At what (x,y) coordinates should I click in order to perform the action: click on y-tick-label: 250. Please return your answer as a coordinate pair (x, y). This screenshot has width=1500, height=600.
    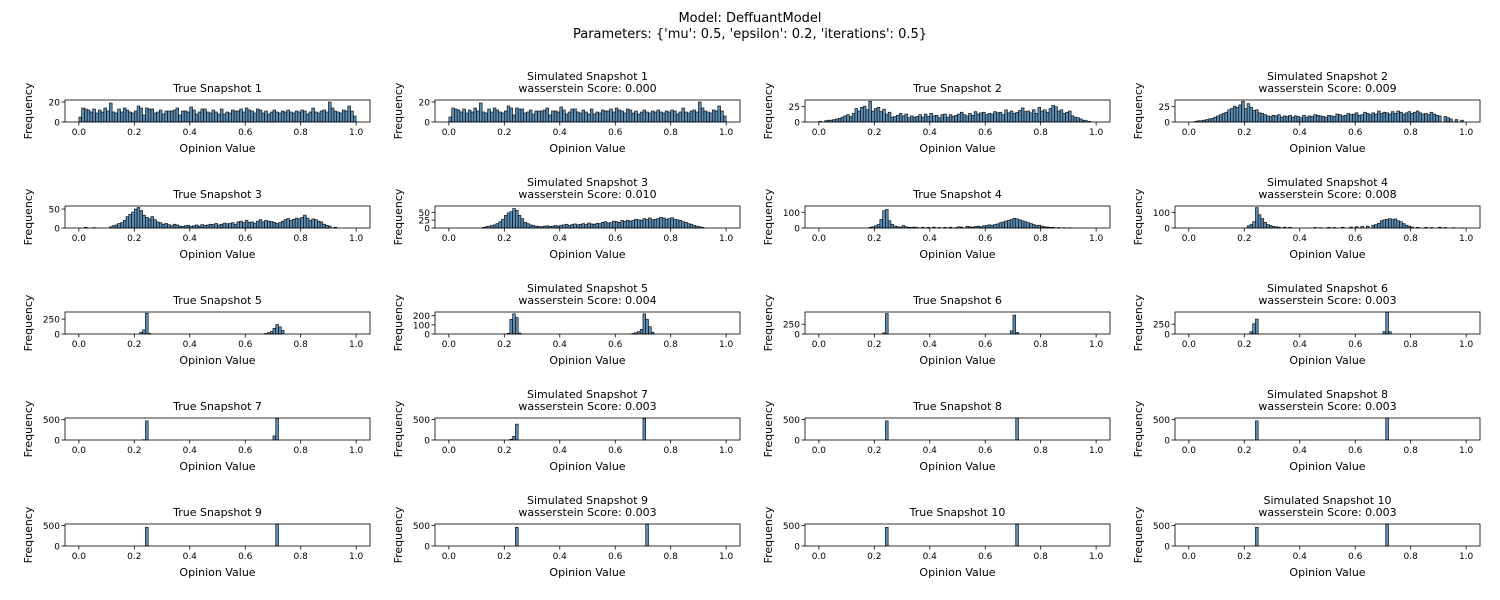
    Looking at the image, I should click on (791, 326).